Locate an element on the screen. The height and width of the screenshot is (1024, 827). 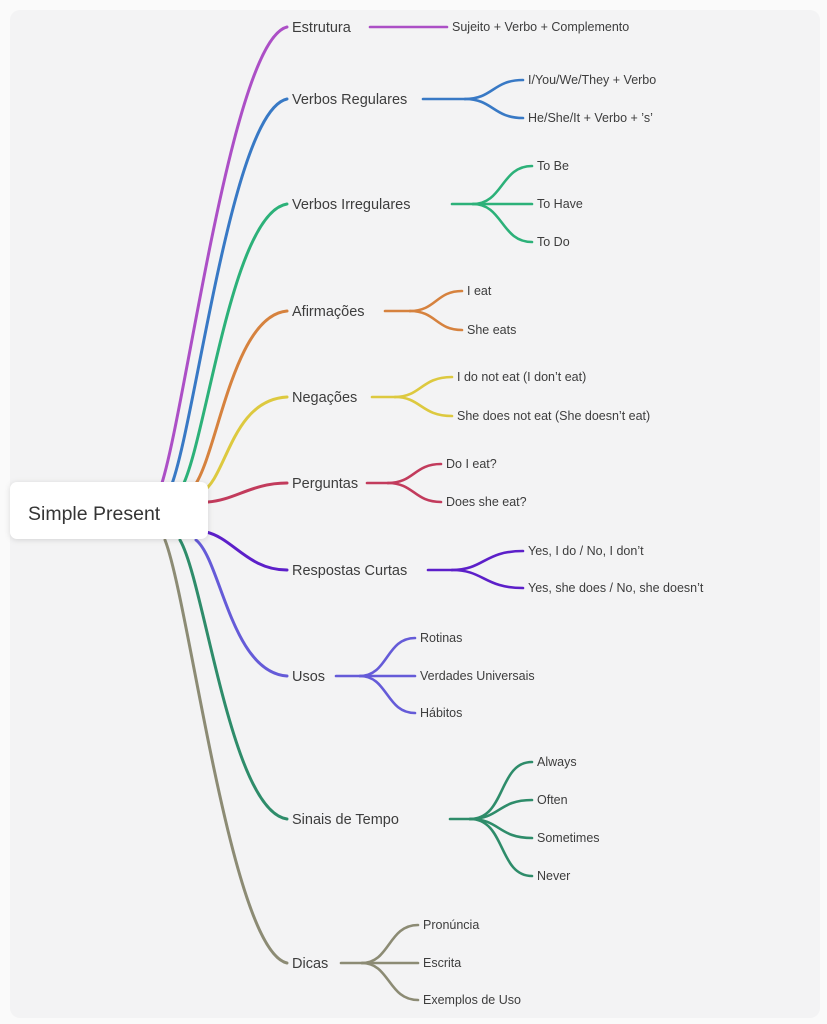
root-node-label: Simple Present is located at coordinates (94, 514).